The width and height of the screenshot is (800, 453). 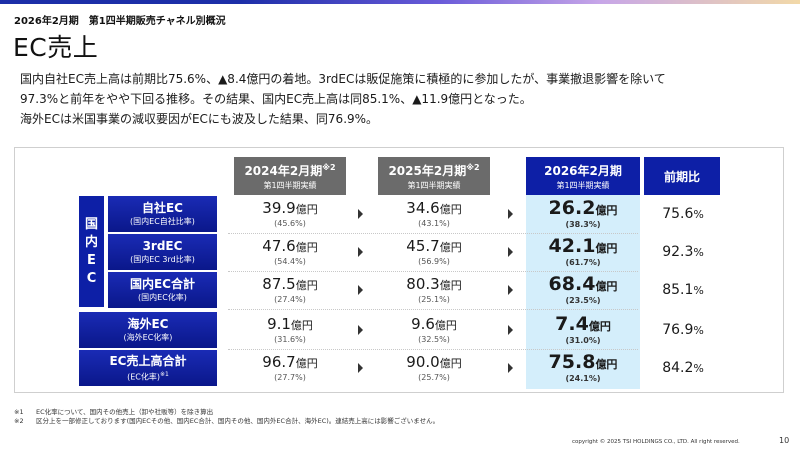 I want to click on value-cell-2025: 90.0億円 (25.7%), so click(x=434, y=368).